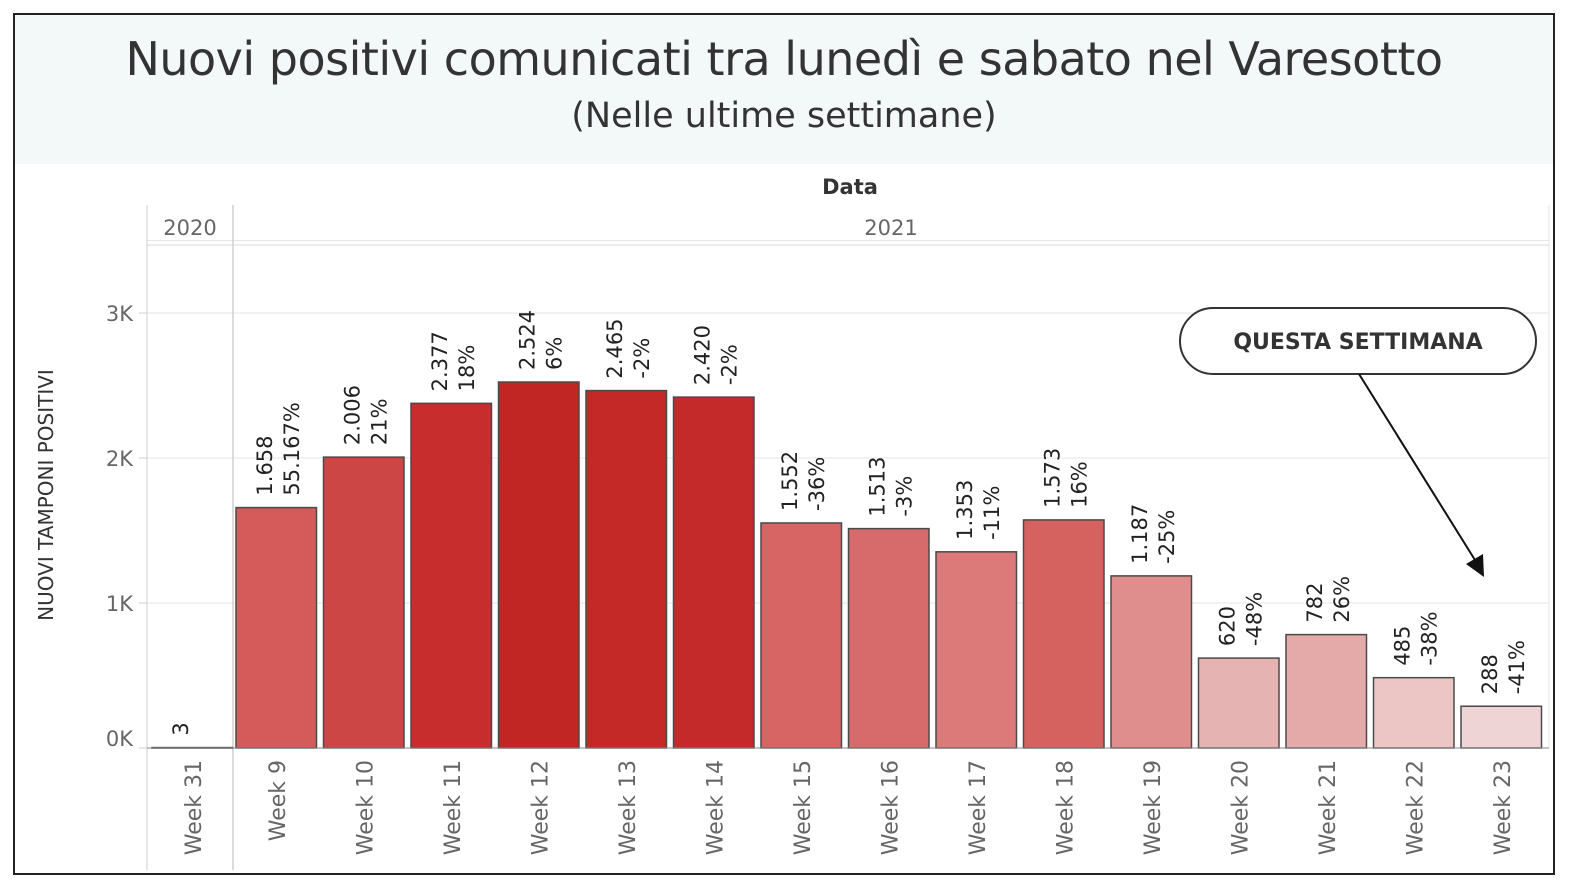 This screenshot has height=888, width=1578. Describe the element at coordinates (440, 361) in the screenshot. I see `value-label: 2.377` at that location.